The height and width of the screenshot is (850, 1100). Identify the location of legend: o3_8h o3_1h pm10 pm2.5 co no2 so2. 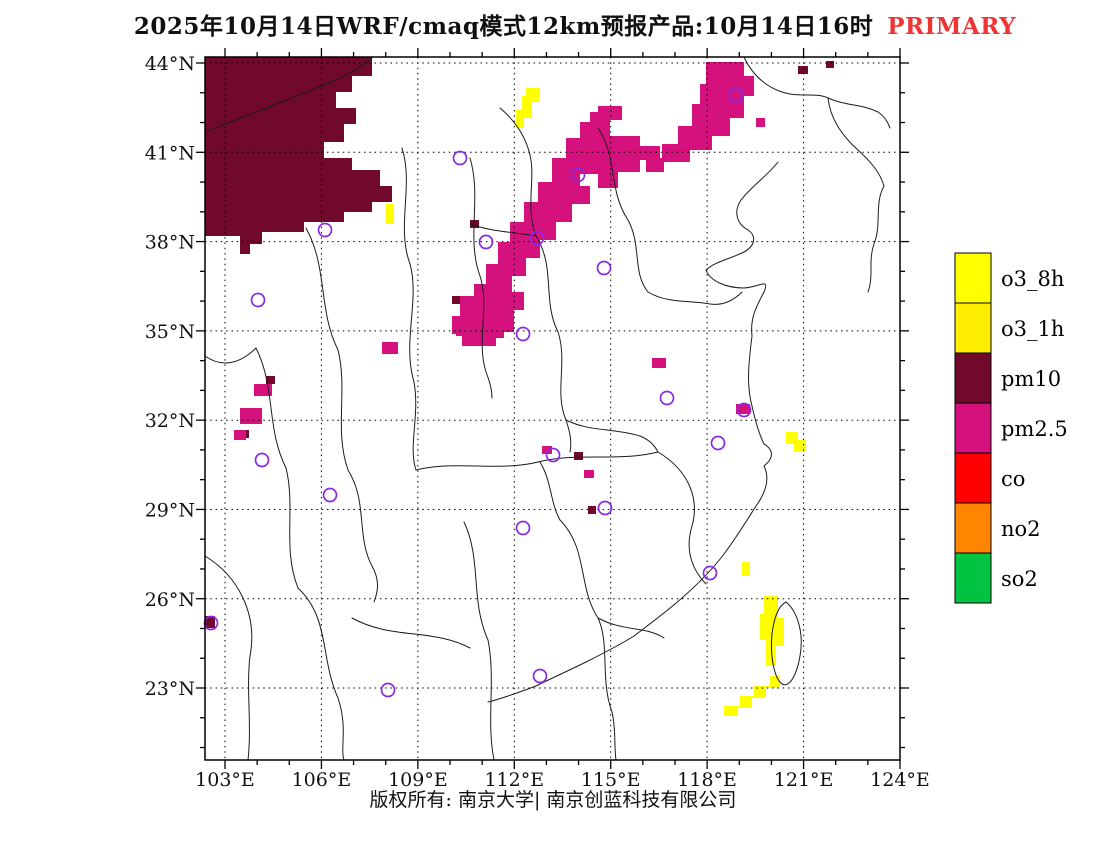
(1011, 428).